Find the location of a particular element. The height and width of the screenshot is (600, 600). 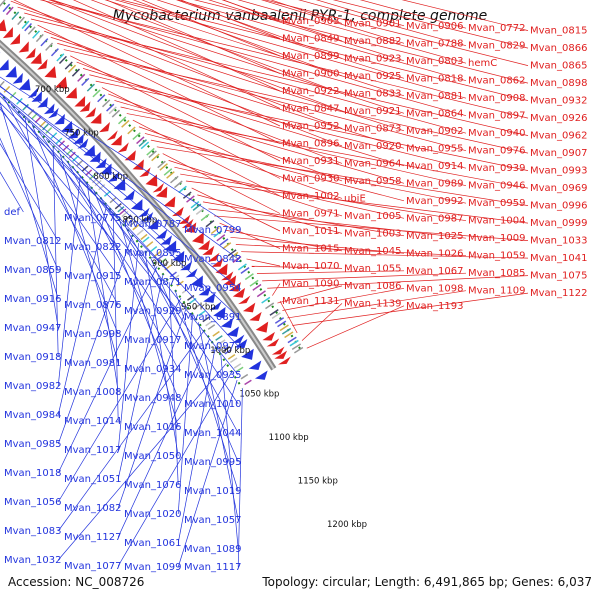

forward-gene-label: Mvan_1005 is located at coordinates (372, 216).